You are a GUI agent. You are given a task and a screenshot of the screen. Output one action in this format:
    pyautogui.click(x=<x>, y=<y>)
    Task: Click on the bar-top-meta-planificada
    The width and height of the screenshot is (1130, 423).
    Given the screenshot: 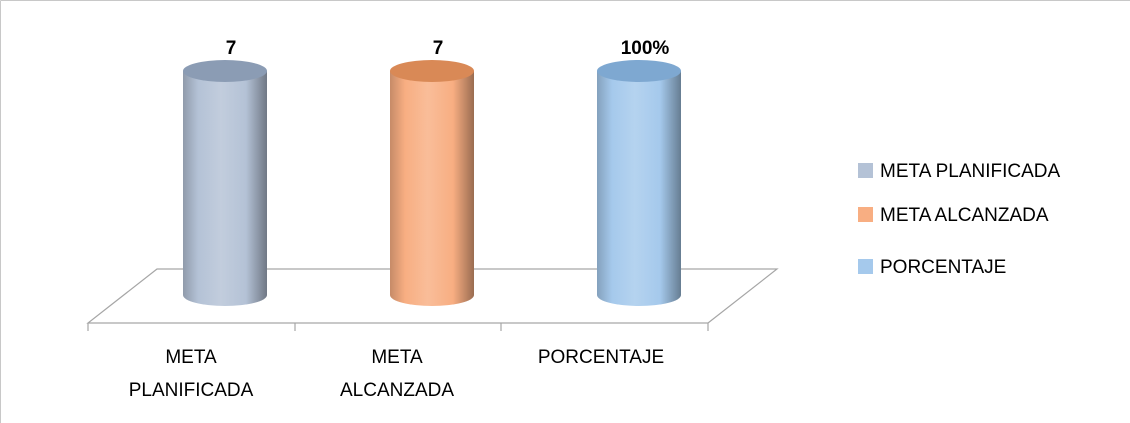 What is the action you would take?
    pyautogui.click(x=225, y=71)
    